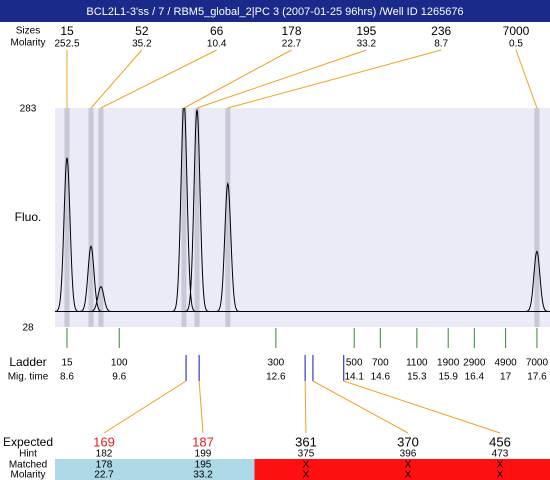 The width and height of the screenshot is (550, 480). I want to click on ladder-size: 300, so click(276, 363).